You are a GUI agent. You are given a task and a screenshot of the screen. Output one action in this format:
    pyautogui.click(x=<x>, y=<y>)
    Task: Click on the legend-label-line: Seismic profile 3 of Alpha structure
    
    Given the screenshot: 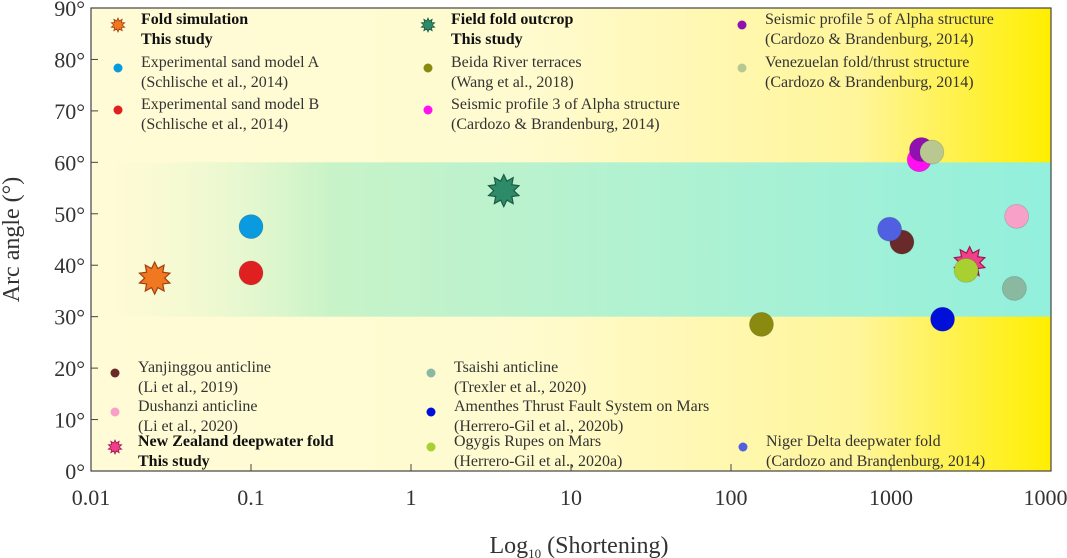 What is the action you would take?
    pyautogui.click(x=565, y=104)
    